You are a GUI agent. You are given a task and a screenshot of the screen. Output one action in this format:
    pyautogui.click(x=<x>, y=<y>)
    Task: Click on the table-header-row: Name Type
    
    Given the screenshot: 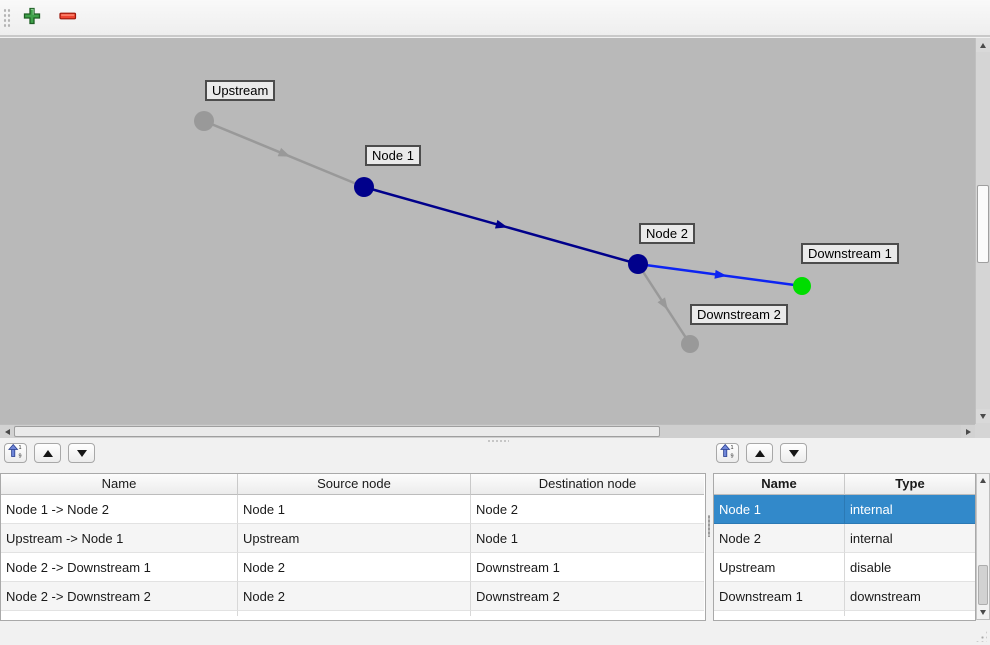 What is the action you would take?
    pyautogui.click(x=844, y=484)
    